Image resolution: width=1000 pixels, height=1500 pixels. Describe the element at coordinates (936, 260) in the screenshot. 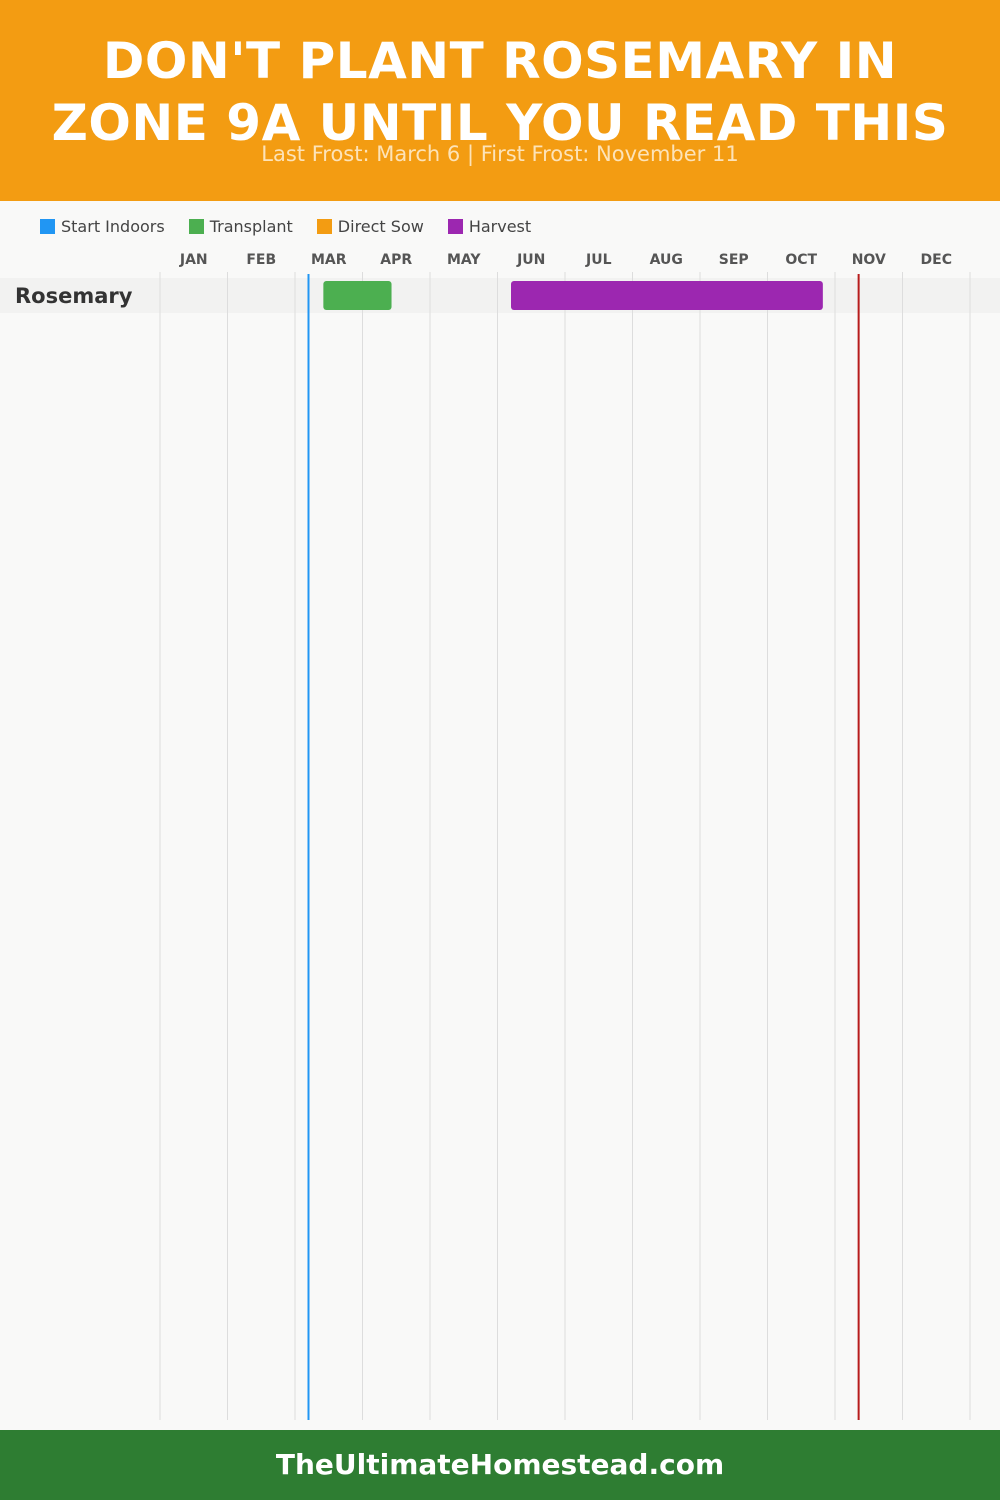

I see `month-label-dec: DEC` at that location.